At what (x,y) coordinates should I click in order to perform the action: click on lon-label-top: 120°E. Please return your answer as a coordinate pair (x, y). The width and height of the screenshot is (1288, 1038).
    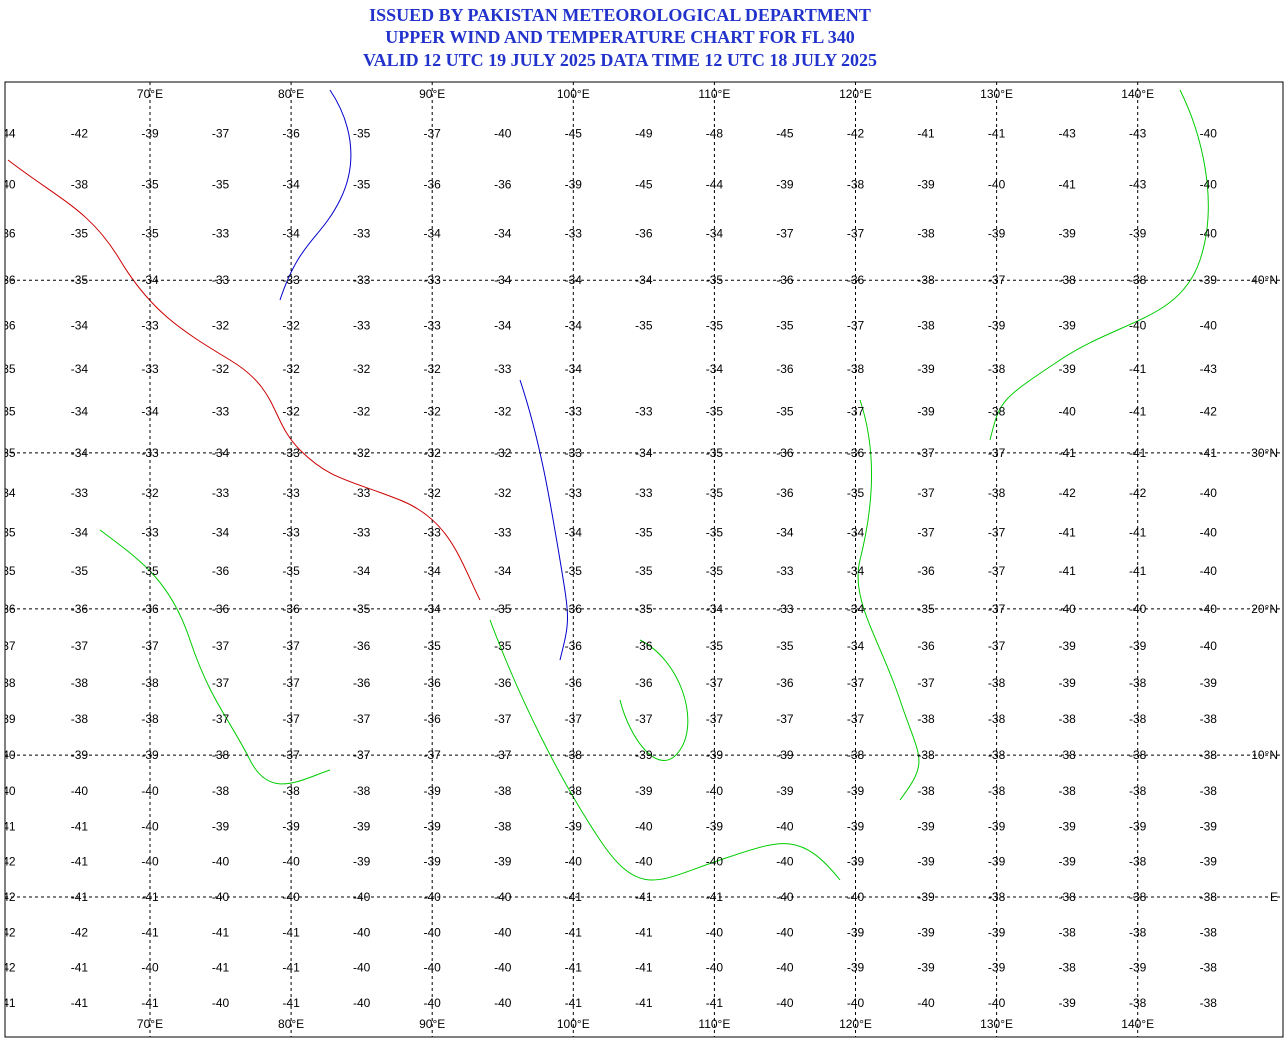
    Looking at the image, I should click on (855, 94).